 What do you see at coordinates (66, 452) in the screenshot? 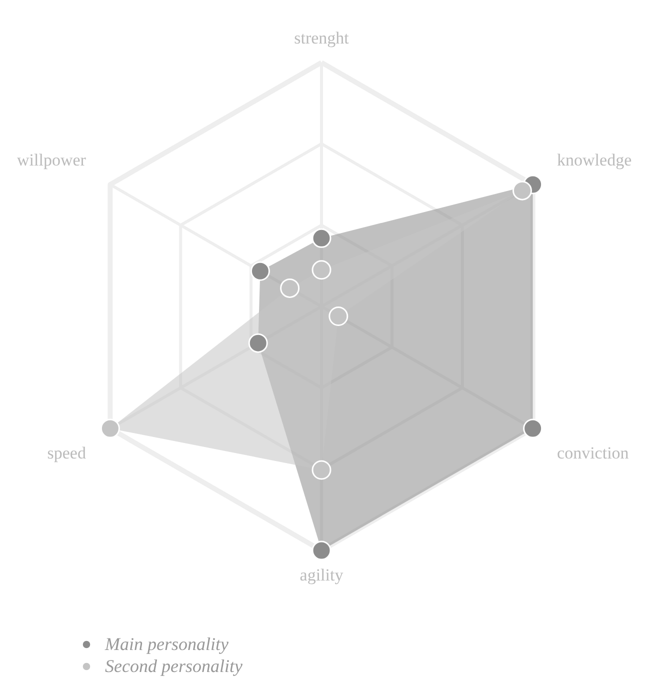
I see `spoke-label: speed` at bounding box center [66, 452].